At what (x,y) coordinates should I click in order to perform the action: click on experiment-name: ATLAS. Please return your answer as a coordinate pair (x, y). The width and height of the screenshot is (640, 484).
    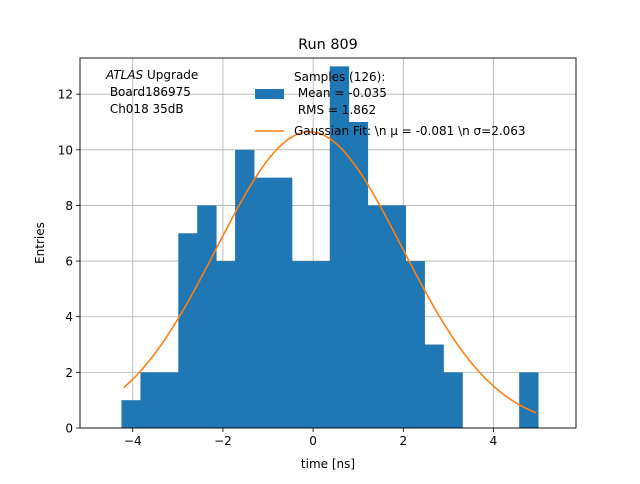
    Looking at the image, I should click on (124, 75).